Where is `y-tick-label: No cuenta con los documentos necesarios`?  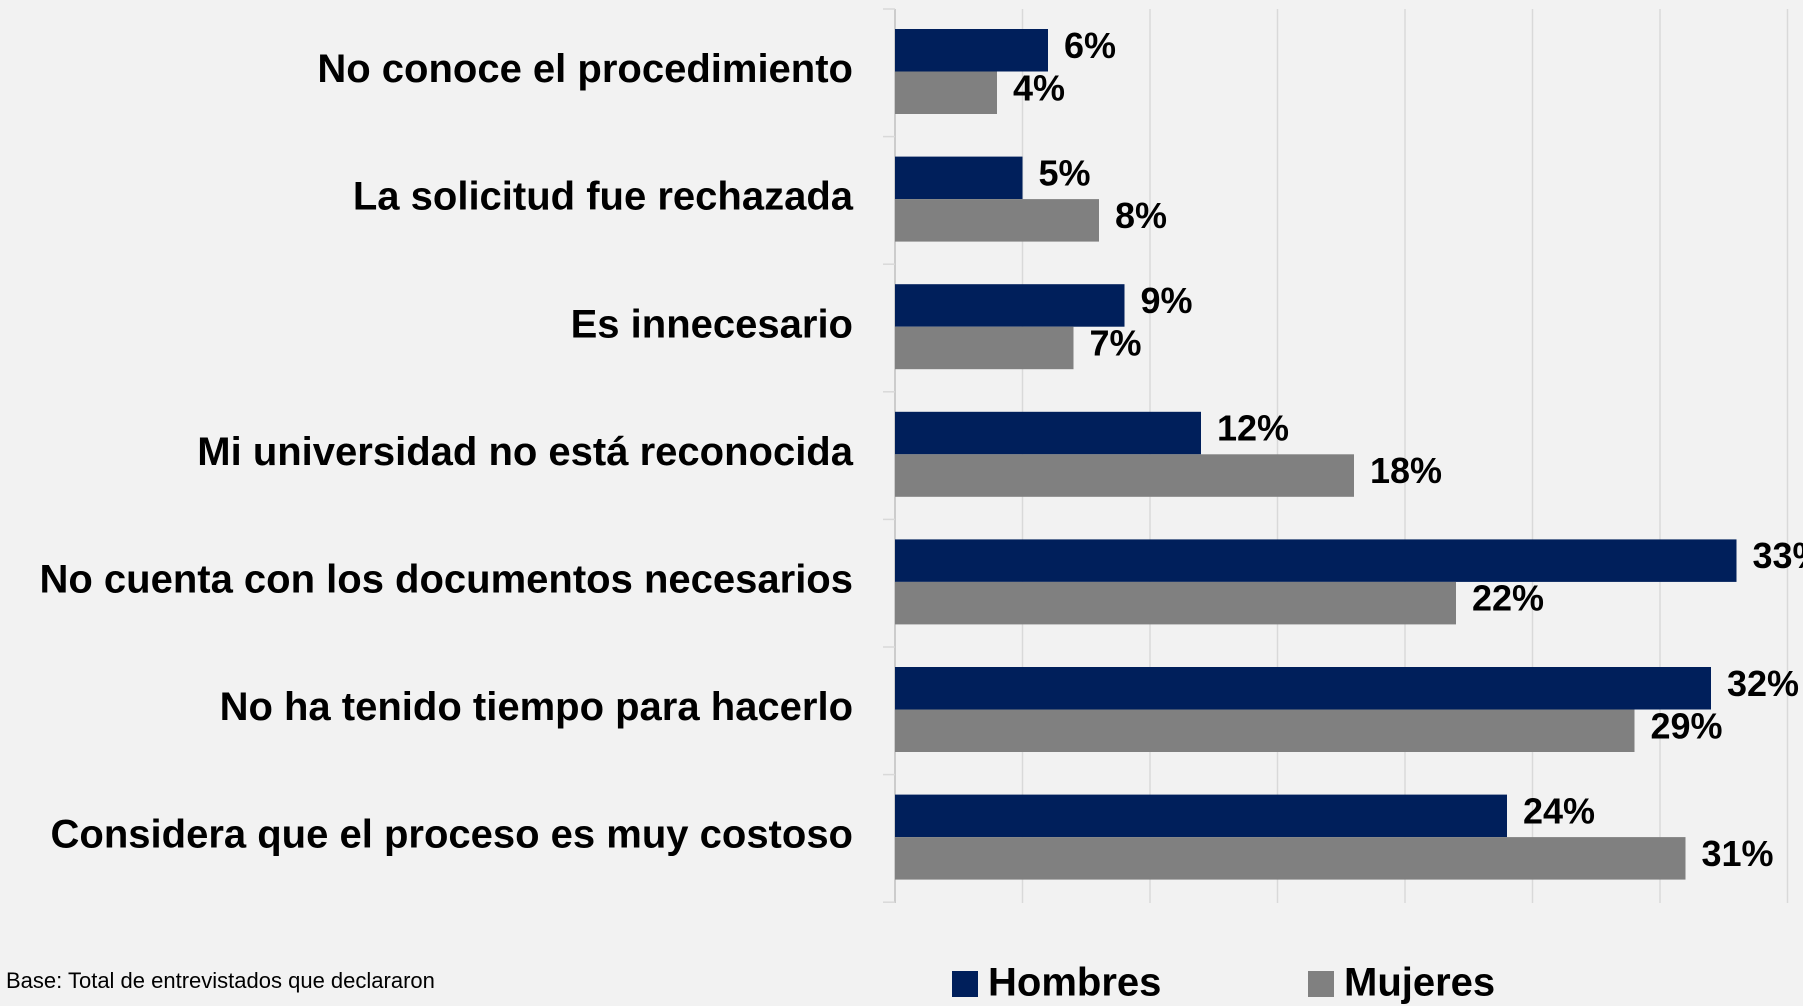 y-tick-label: No cuenta con los documentos necesarios is located at coordinates (446, 579).